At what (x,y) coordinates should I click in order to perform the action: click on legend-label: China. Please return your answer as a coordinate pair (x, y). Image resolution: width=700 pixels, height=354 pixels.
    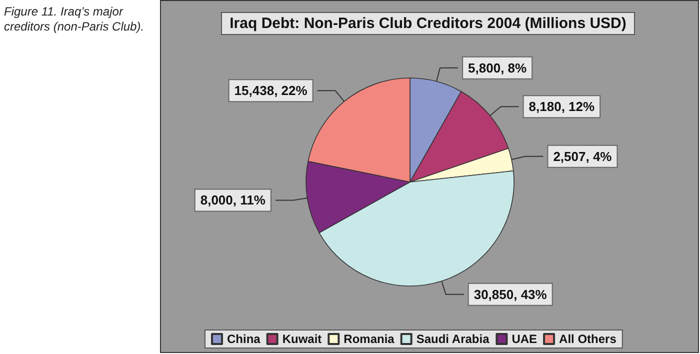
    Looking at the image, I should click on (244, 339).